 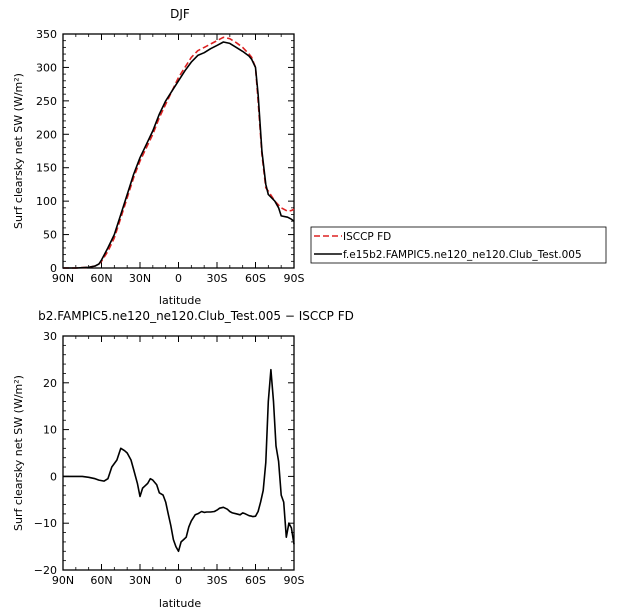 I want to click on bottom-x-tick-labels: 90N 60N 30N 0 30S 60S 90S, so click(x=178, y=580).